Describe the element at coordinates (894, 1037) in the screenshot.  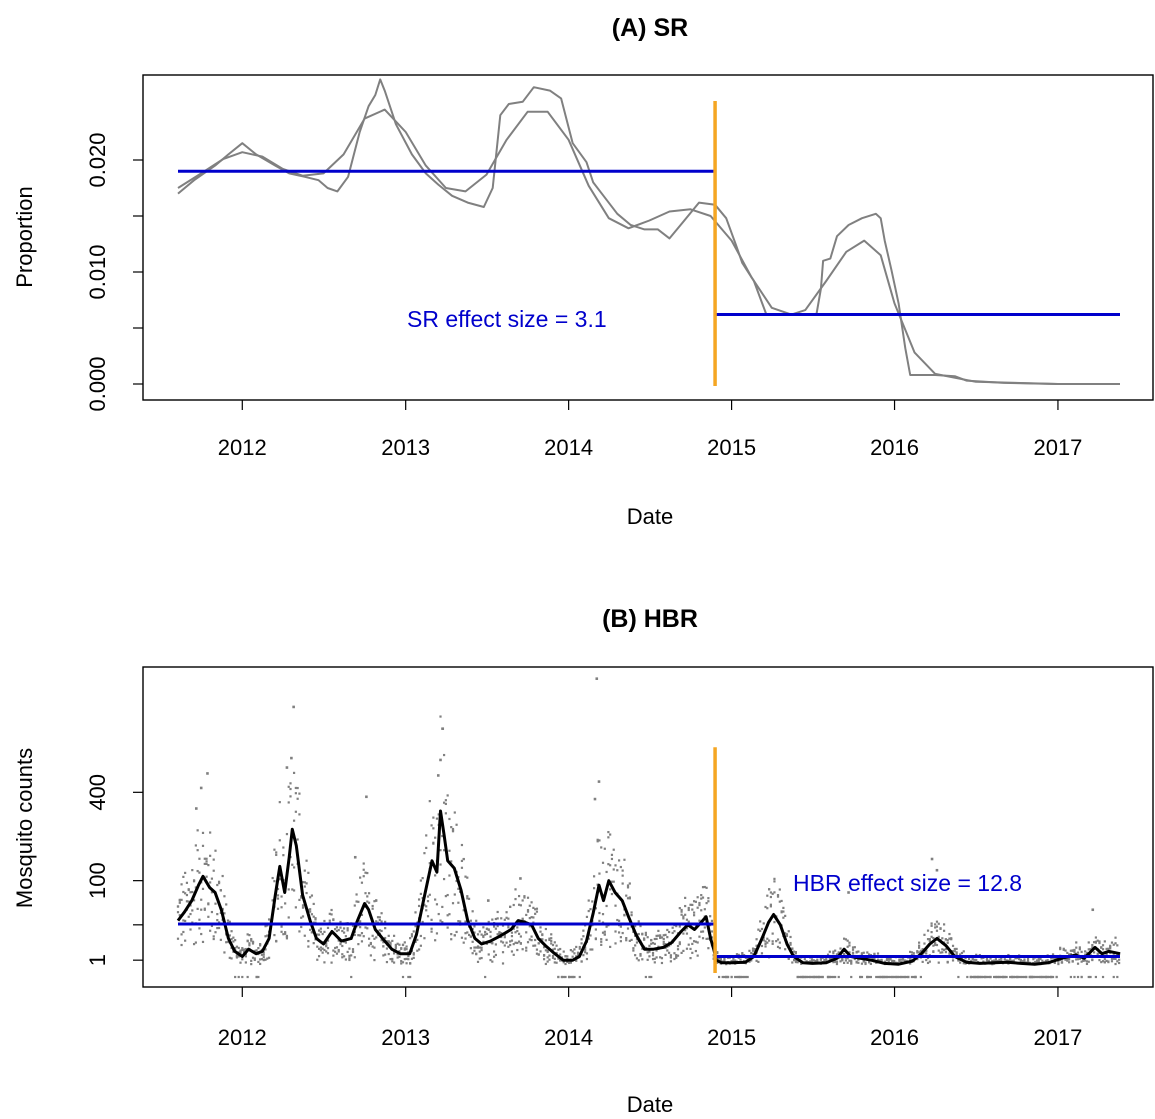
I see `panel-b-x-tick-label: 2016` at that location.